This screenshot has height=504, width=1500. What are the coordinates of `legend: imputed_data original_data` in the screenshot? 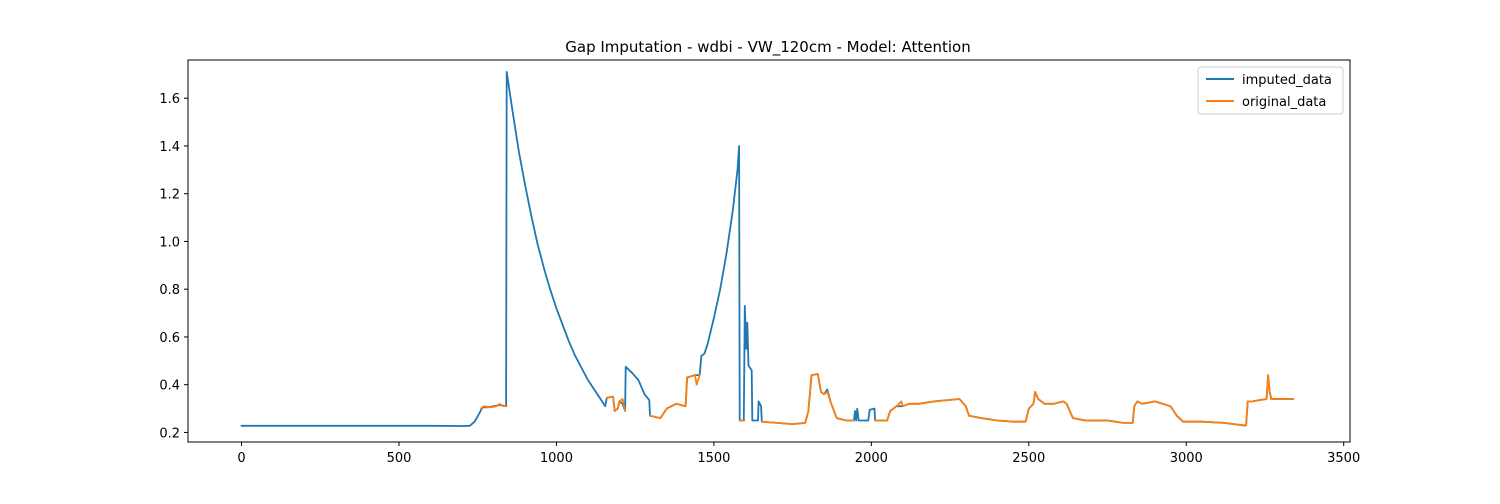 It's located at (1270, 90).